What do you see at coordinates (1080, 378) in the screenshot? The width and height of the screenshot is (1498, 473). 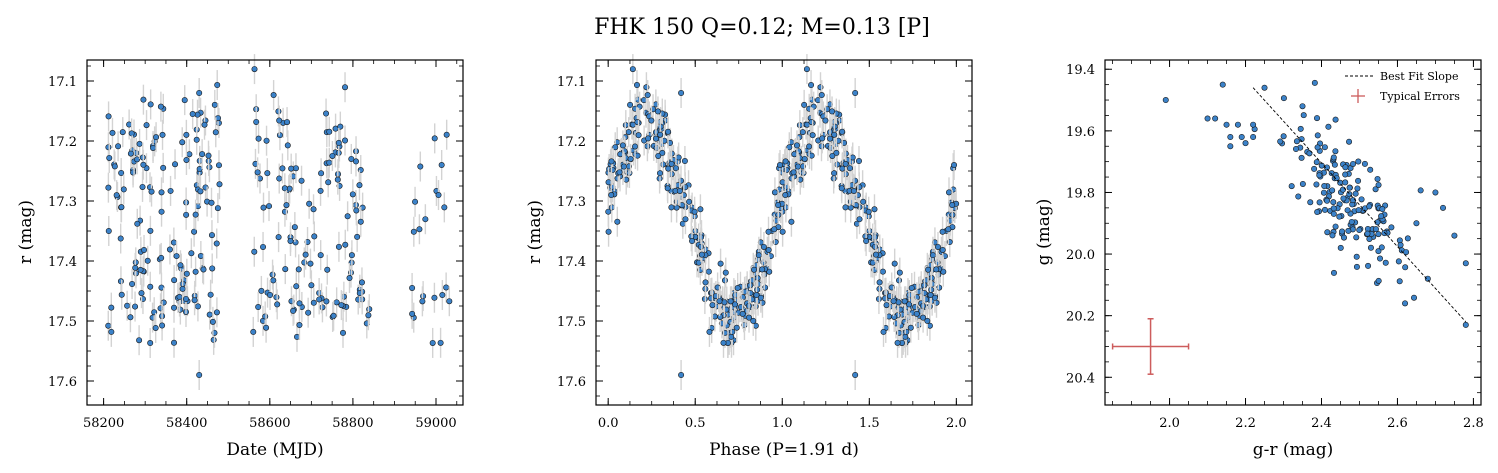 I see `p3-ytick-label: 20.4` at bounding box center [1080, 378].